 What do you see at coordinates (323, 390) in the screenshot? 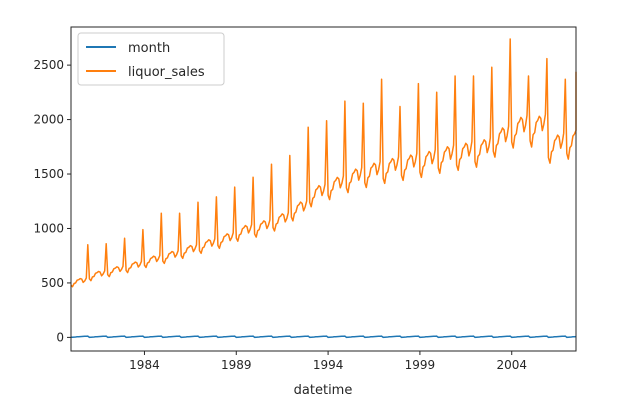
I see `x-axis-title: datetime` at bounding box center [323, 390].